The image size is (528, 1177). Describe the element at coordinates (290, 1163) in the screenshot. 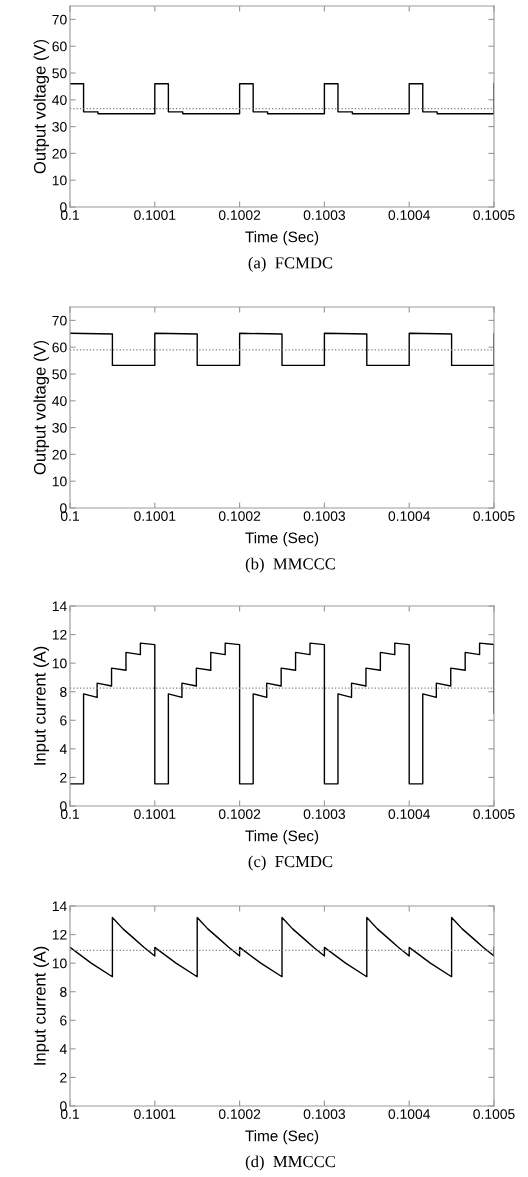

I see `text: (d) MMCCC` at that location.